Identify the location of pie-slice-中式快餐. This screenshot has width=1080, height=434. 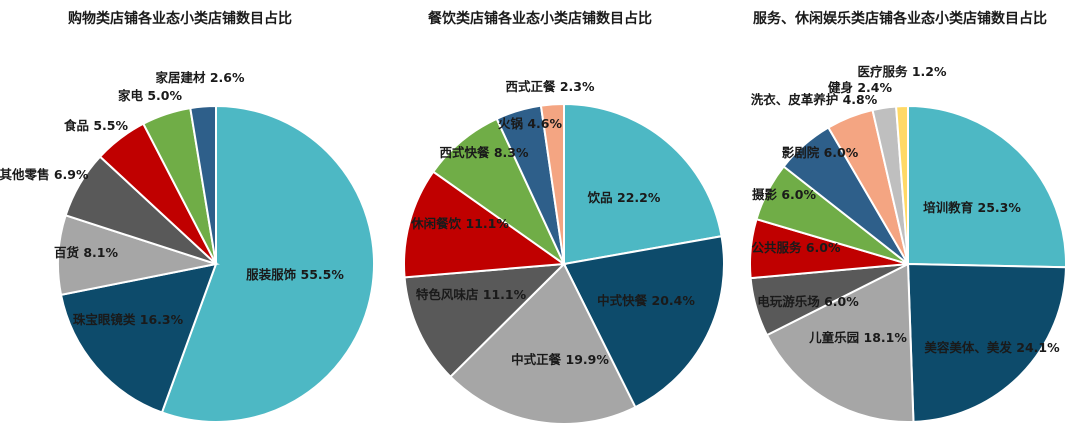
(643, 322).